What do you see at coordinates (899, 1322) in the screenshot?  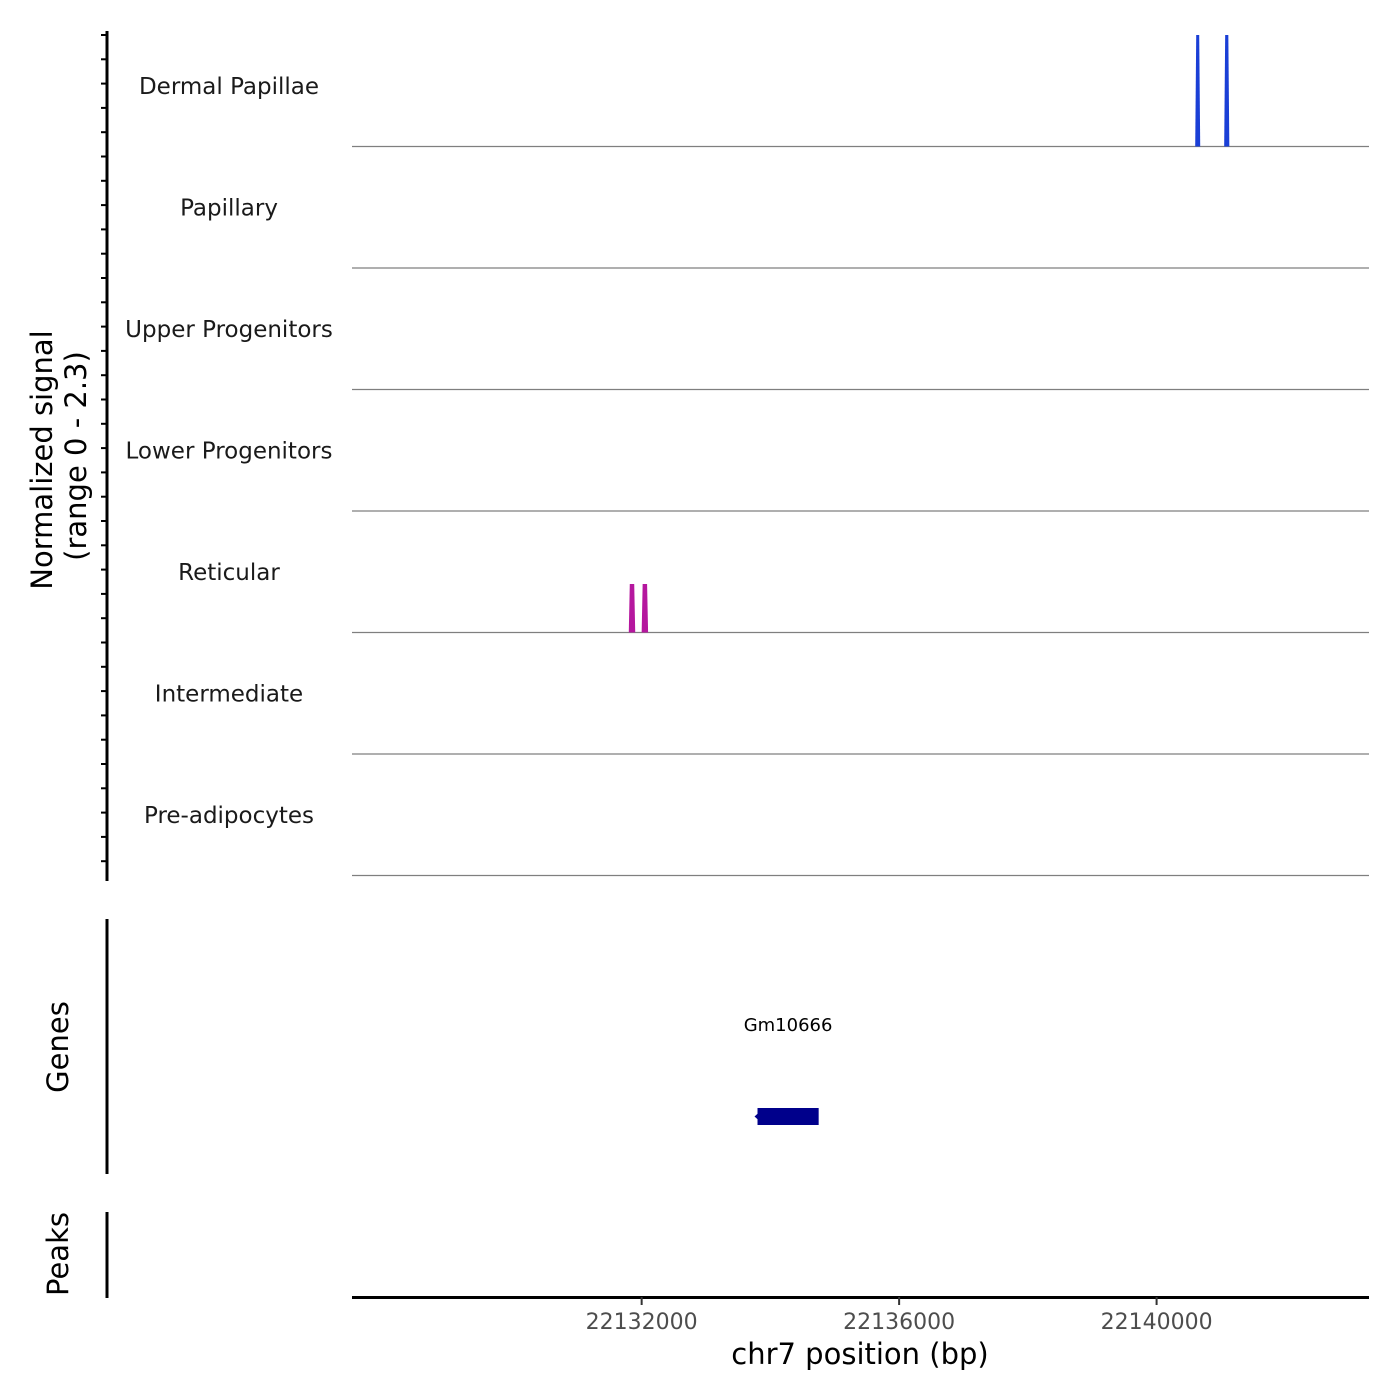 I see `x-tick-label: 22136000` at bounding box center [899, 1322].